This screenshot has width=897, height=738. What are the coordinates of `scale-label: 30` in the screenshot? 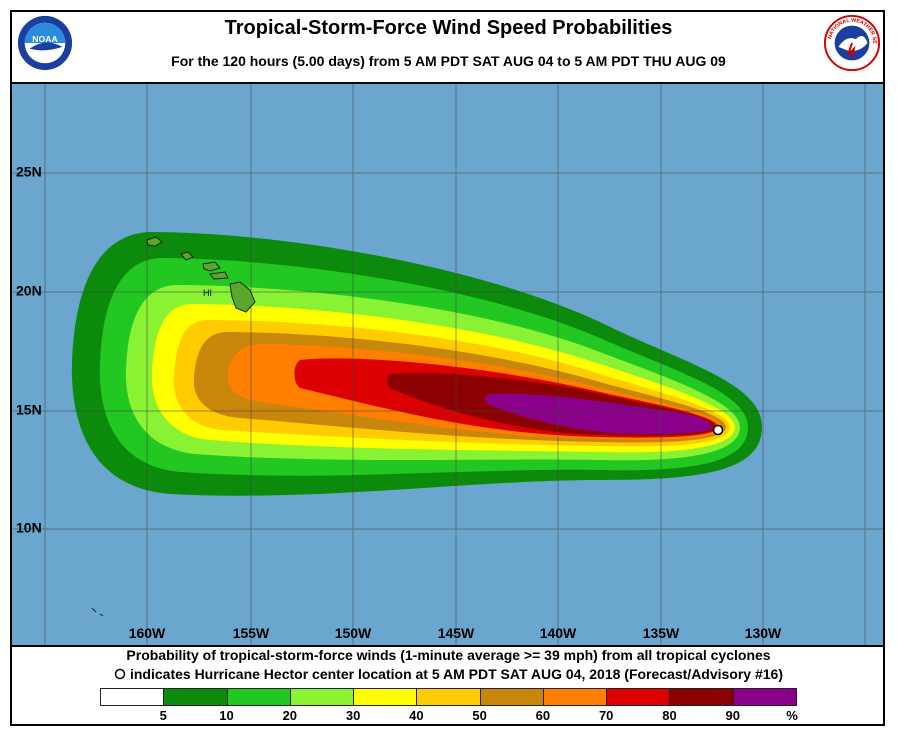 It's located at (353, 715).